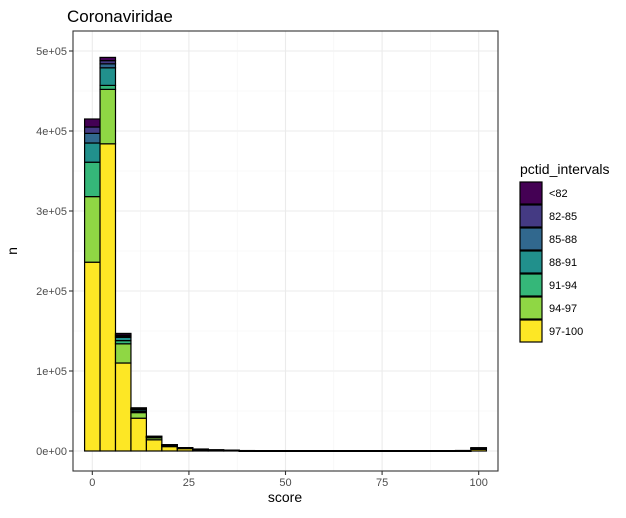 This screenshot has width=626, height=518. I want to click on y-tick-label: 5e+05, so click(51, 52).